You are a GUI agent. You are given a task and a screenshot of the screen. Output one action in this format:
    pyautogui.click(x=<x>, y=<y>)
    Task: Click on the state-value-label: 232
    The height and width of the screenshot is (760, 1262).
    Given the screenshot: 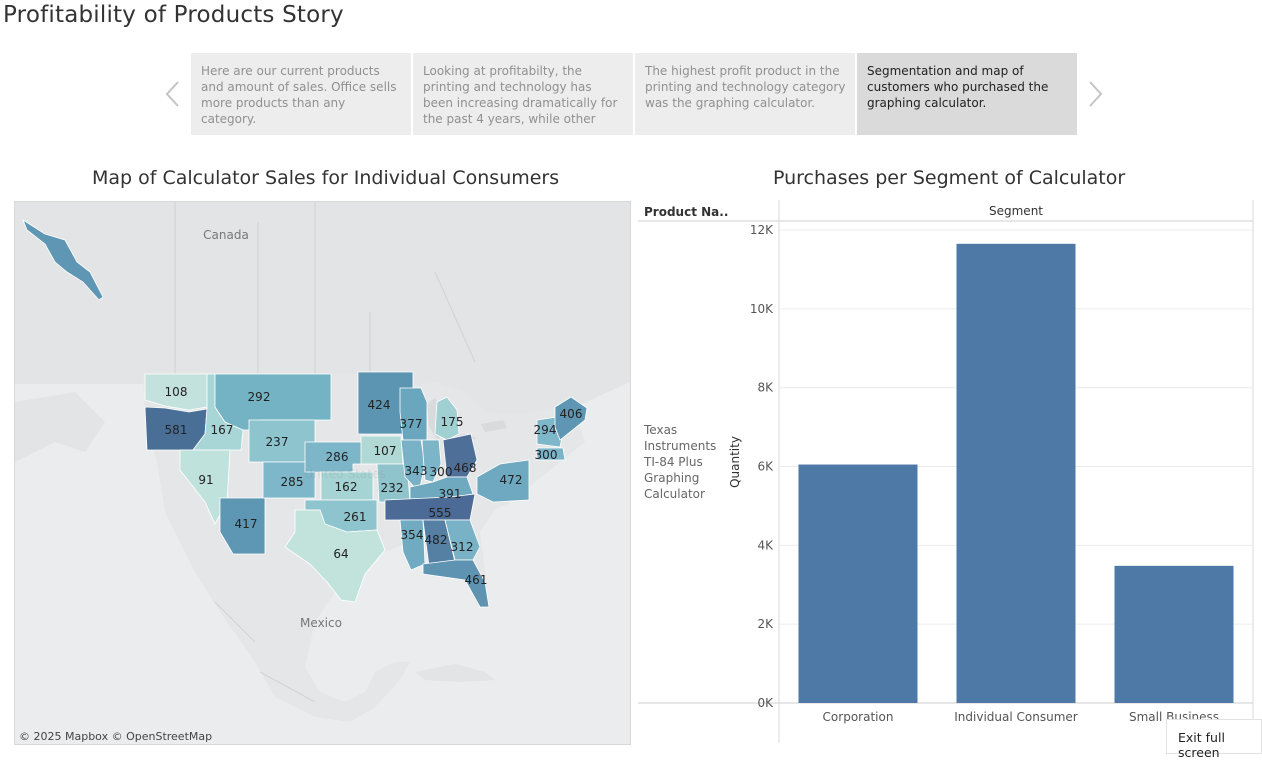 What is the action you would take?
    pyautogui.click(x=392, y=488)
    